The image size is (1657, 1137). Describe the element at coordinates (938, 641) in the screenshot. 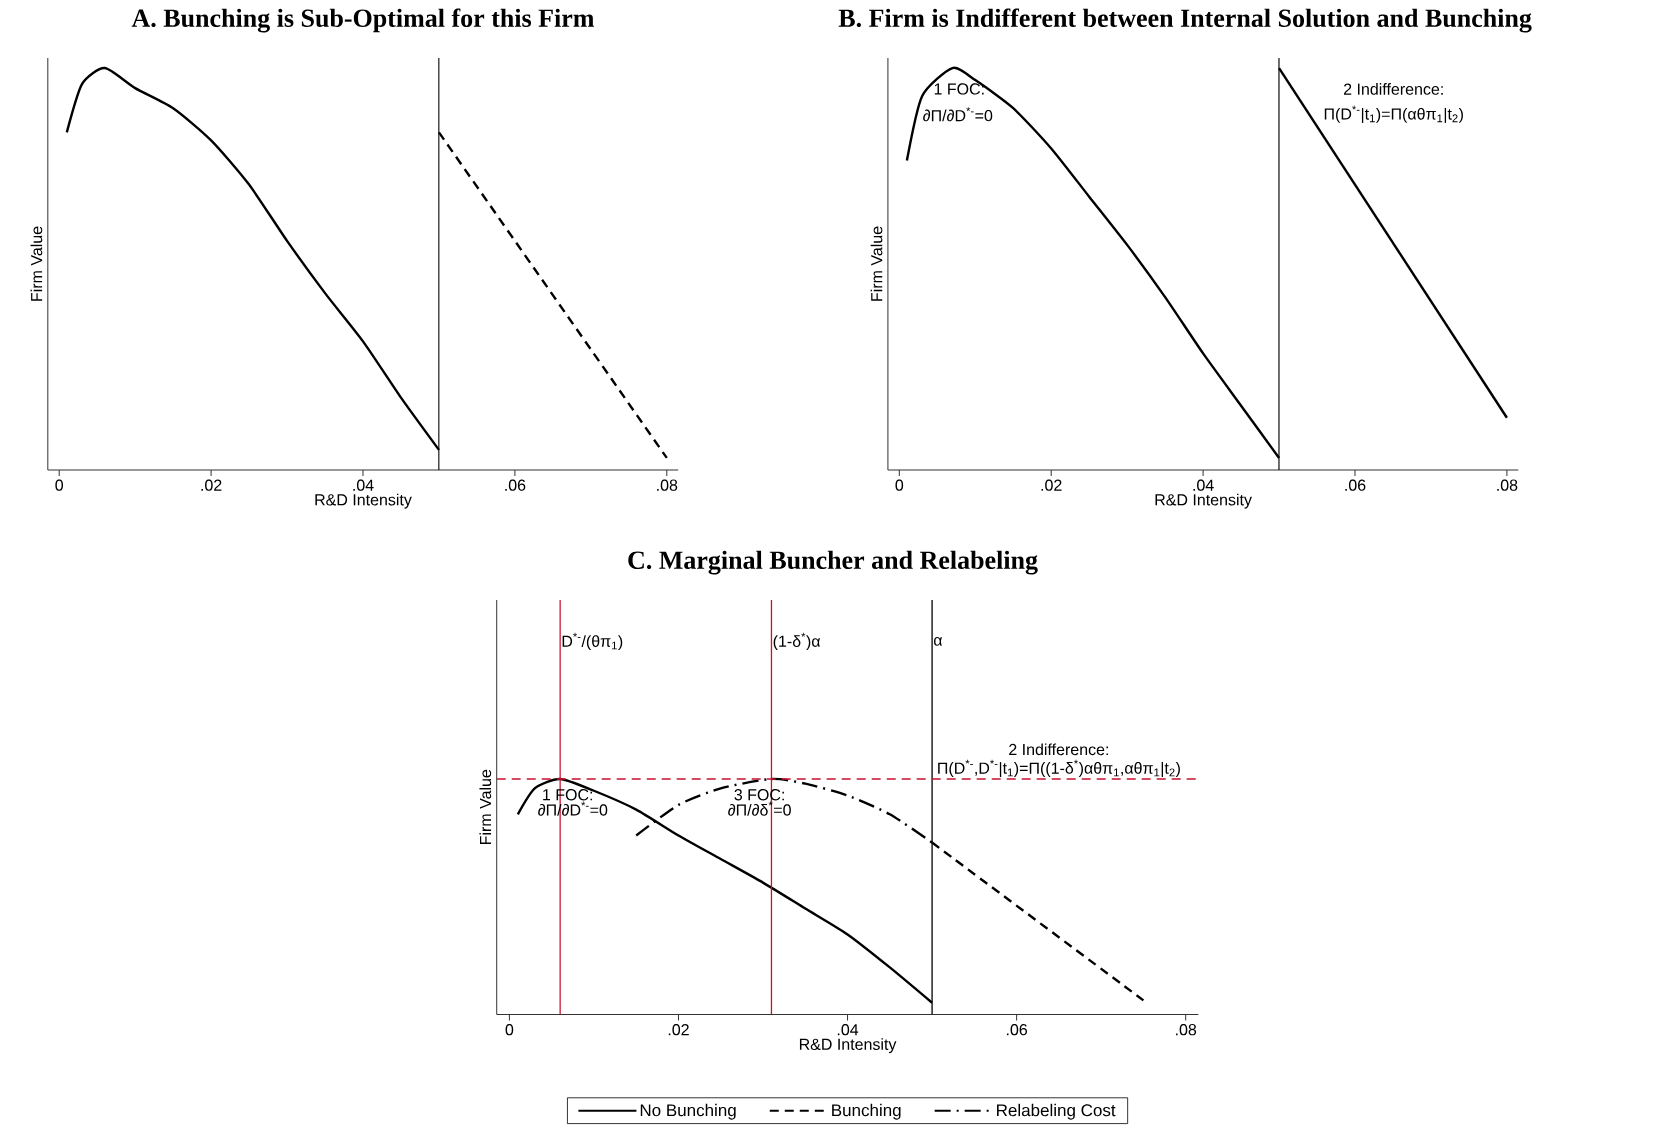

I see `ref-line-label: α` at that location.